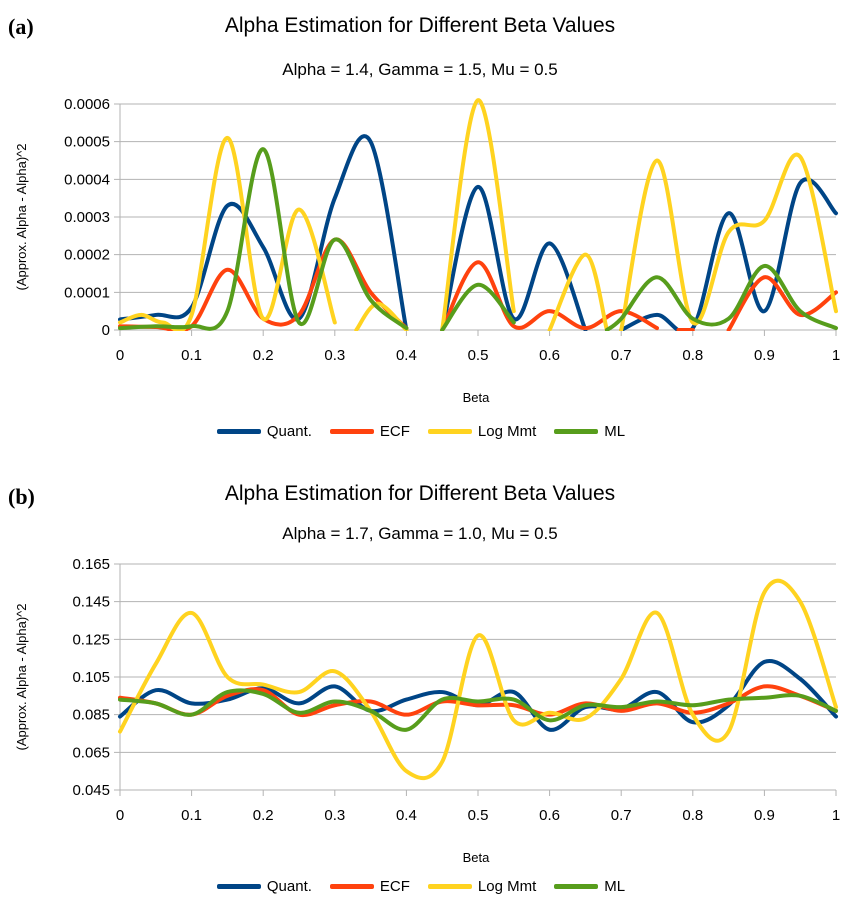 This screenshot has width=842, height=901. I want to click on y-tick-label: 0, so click(106, 330).